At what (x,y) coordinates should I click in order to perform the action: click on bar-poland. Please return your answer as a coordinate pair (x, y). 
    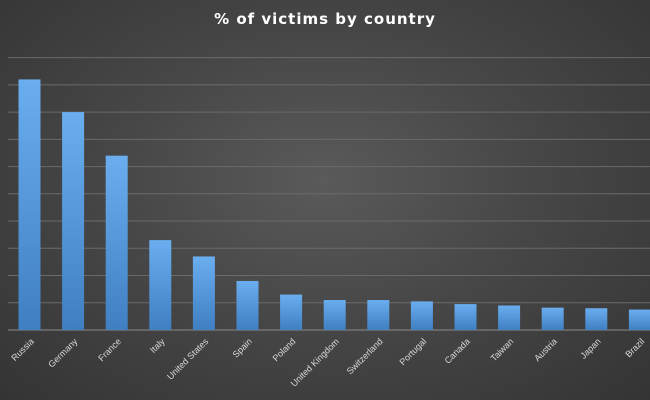
    Looking at the image, I should click on (291, 312).